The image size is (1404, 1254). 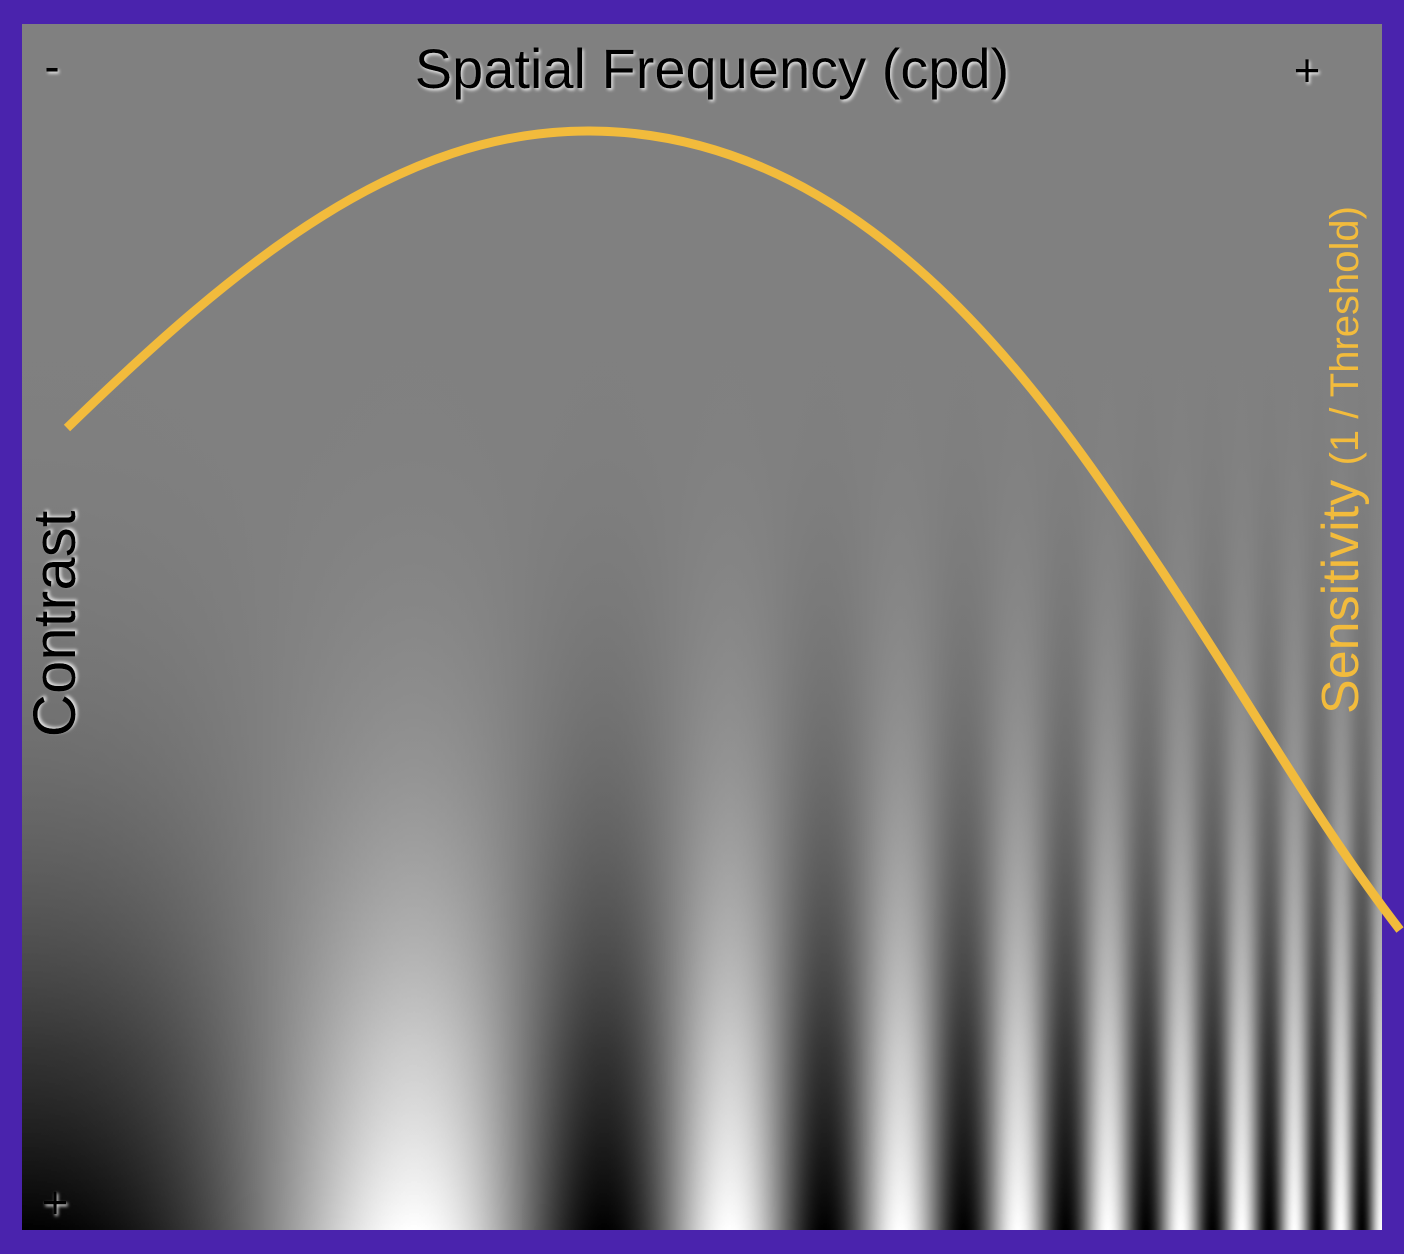 What do you see at coordinates (1341, 597) in the screenshot?
I see `sensitivity-label-main: Sensitivity` at bounding box center [1341, 597].